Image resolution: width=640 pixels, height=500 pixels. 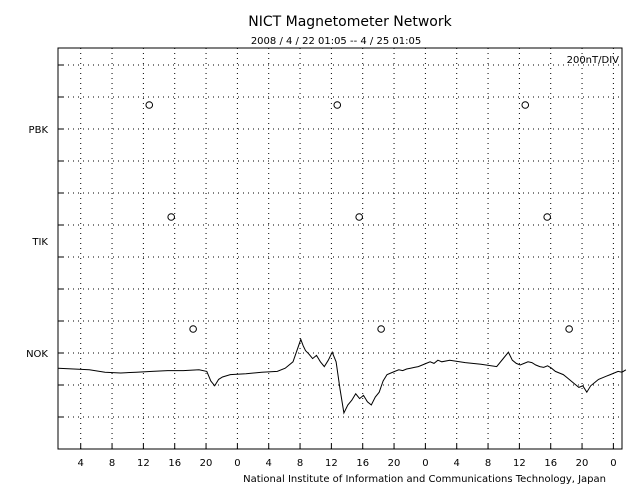 I want to click on scale-label: 200nT/DIV, so click(x=593, y=60).